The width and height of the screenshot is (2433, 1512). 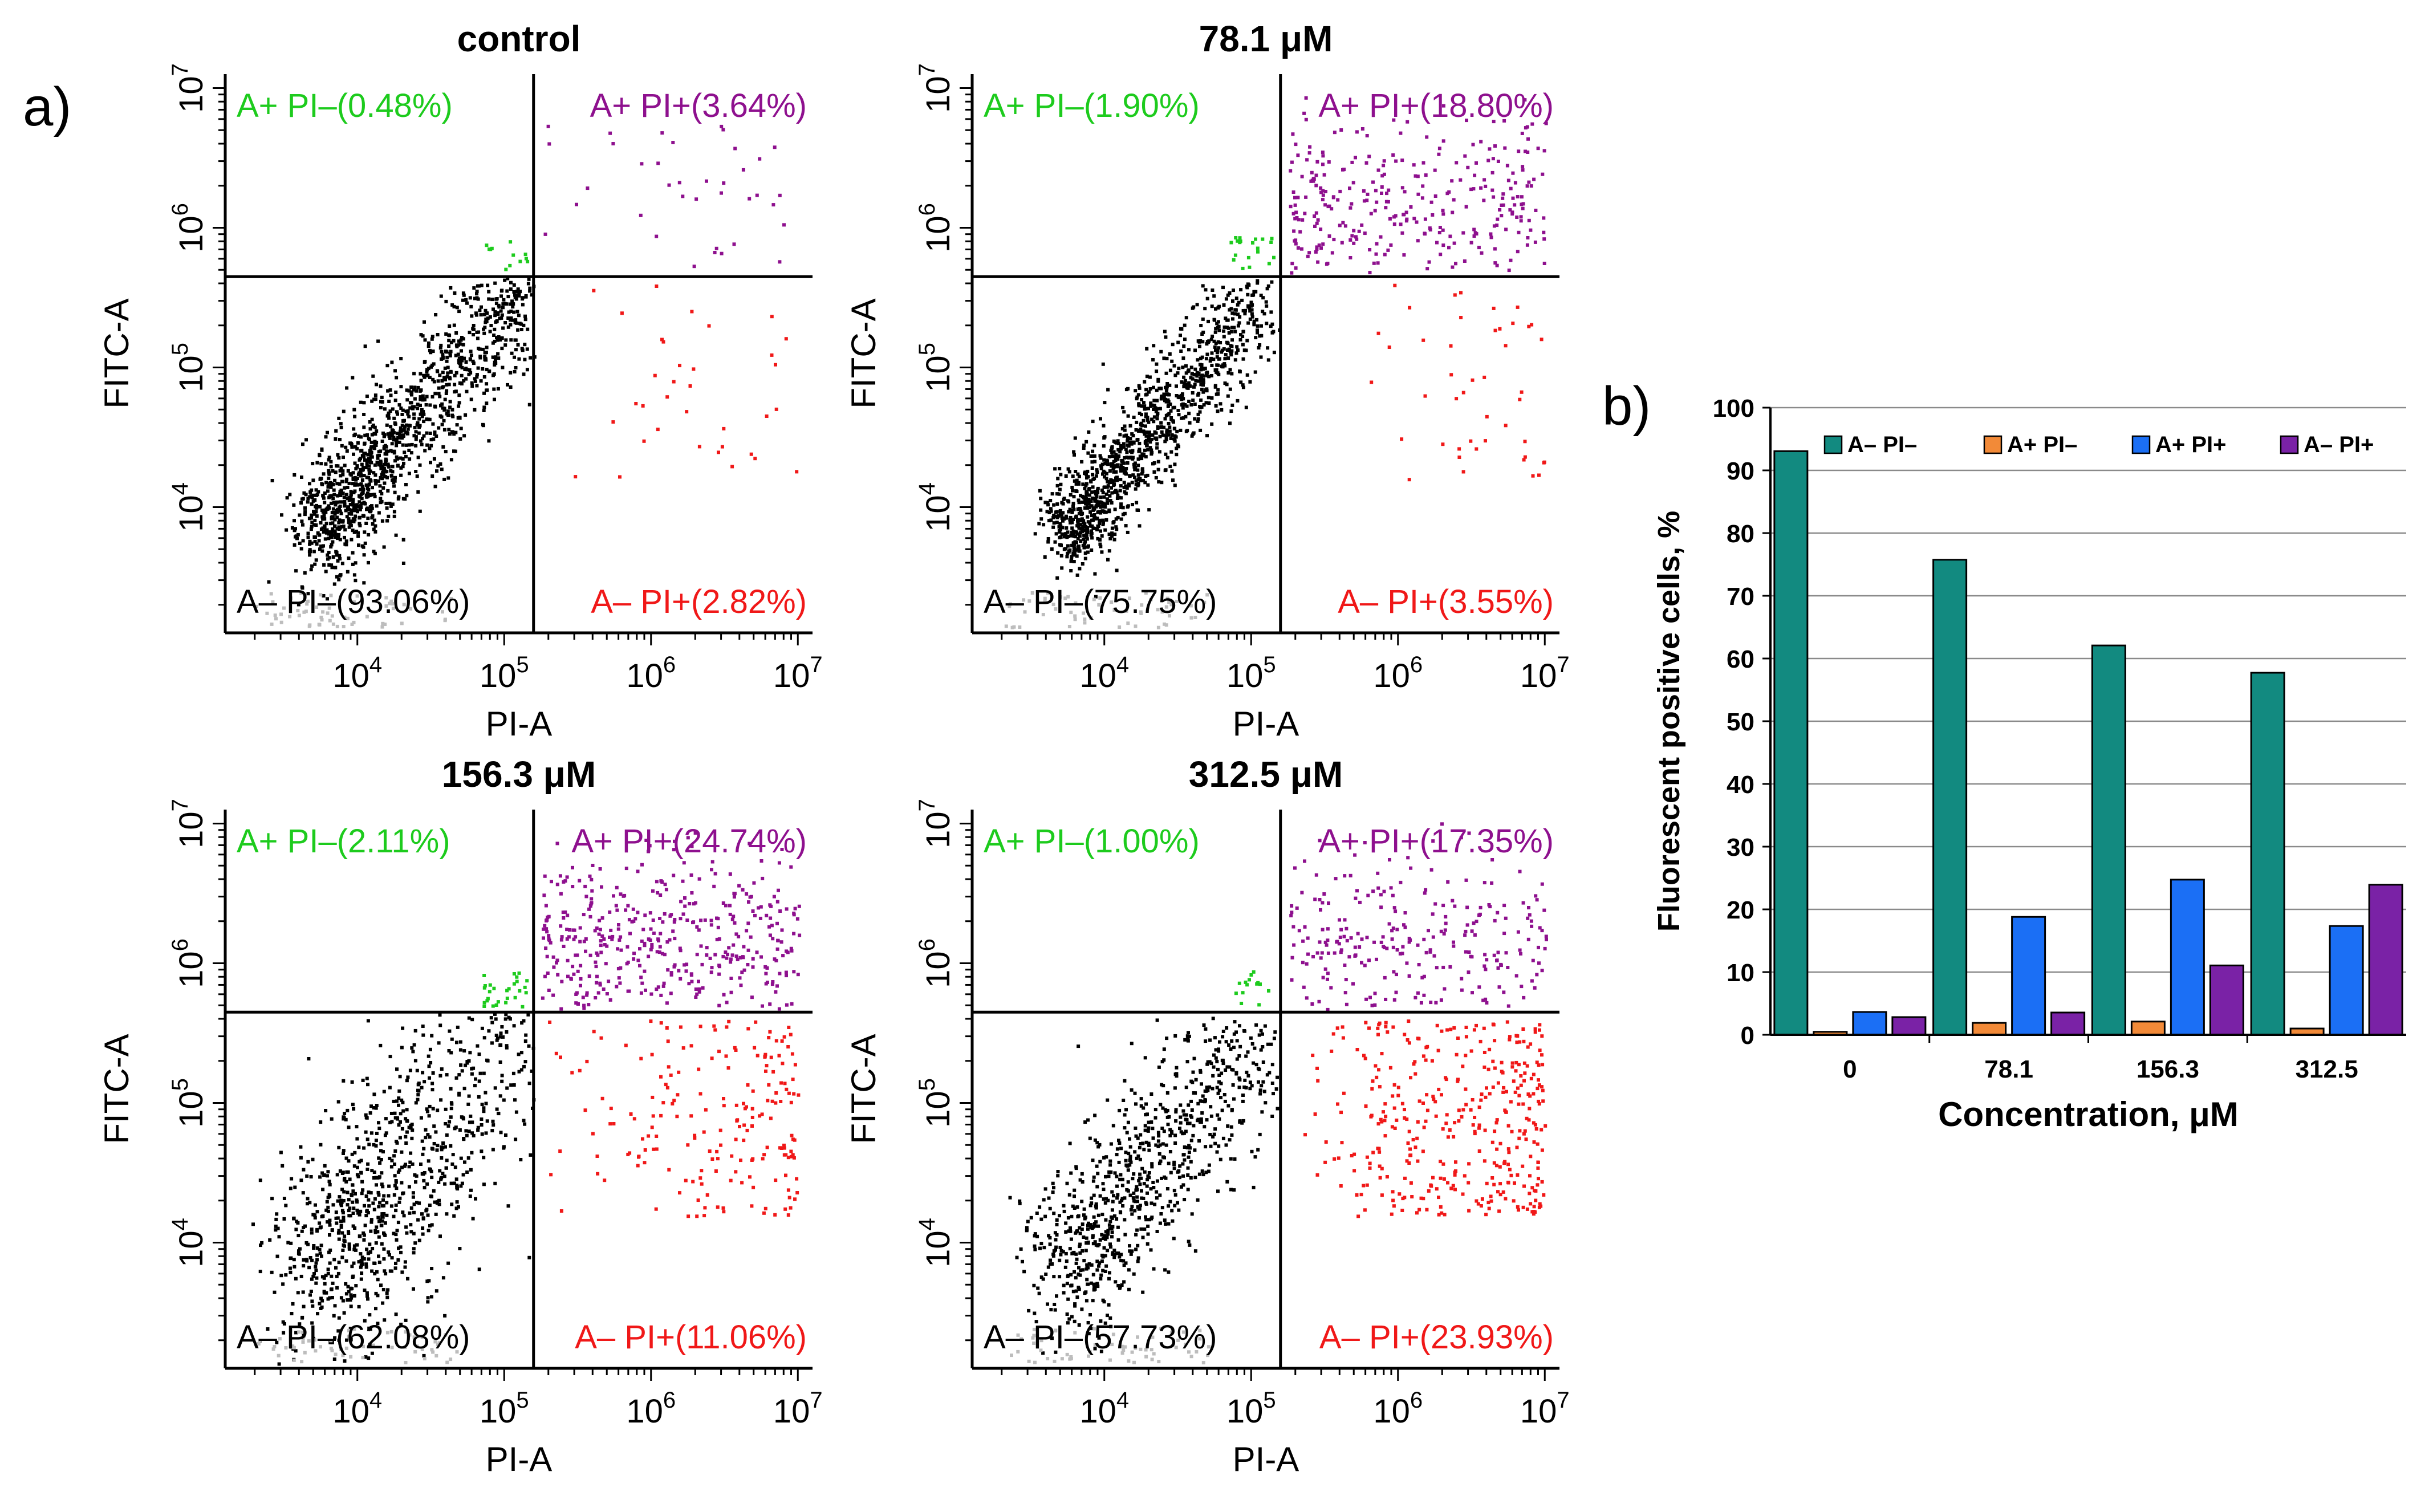 What do you see at coordinates (189, 507) in the screenshot?
I see `y-tick-label-text: 104` at bounding box center [189, 507].